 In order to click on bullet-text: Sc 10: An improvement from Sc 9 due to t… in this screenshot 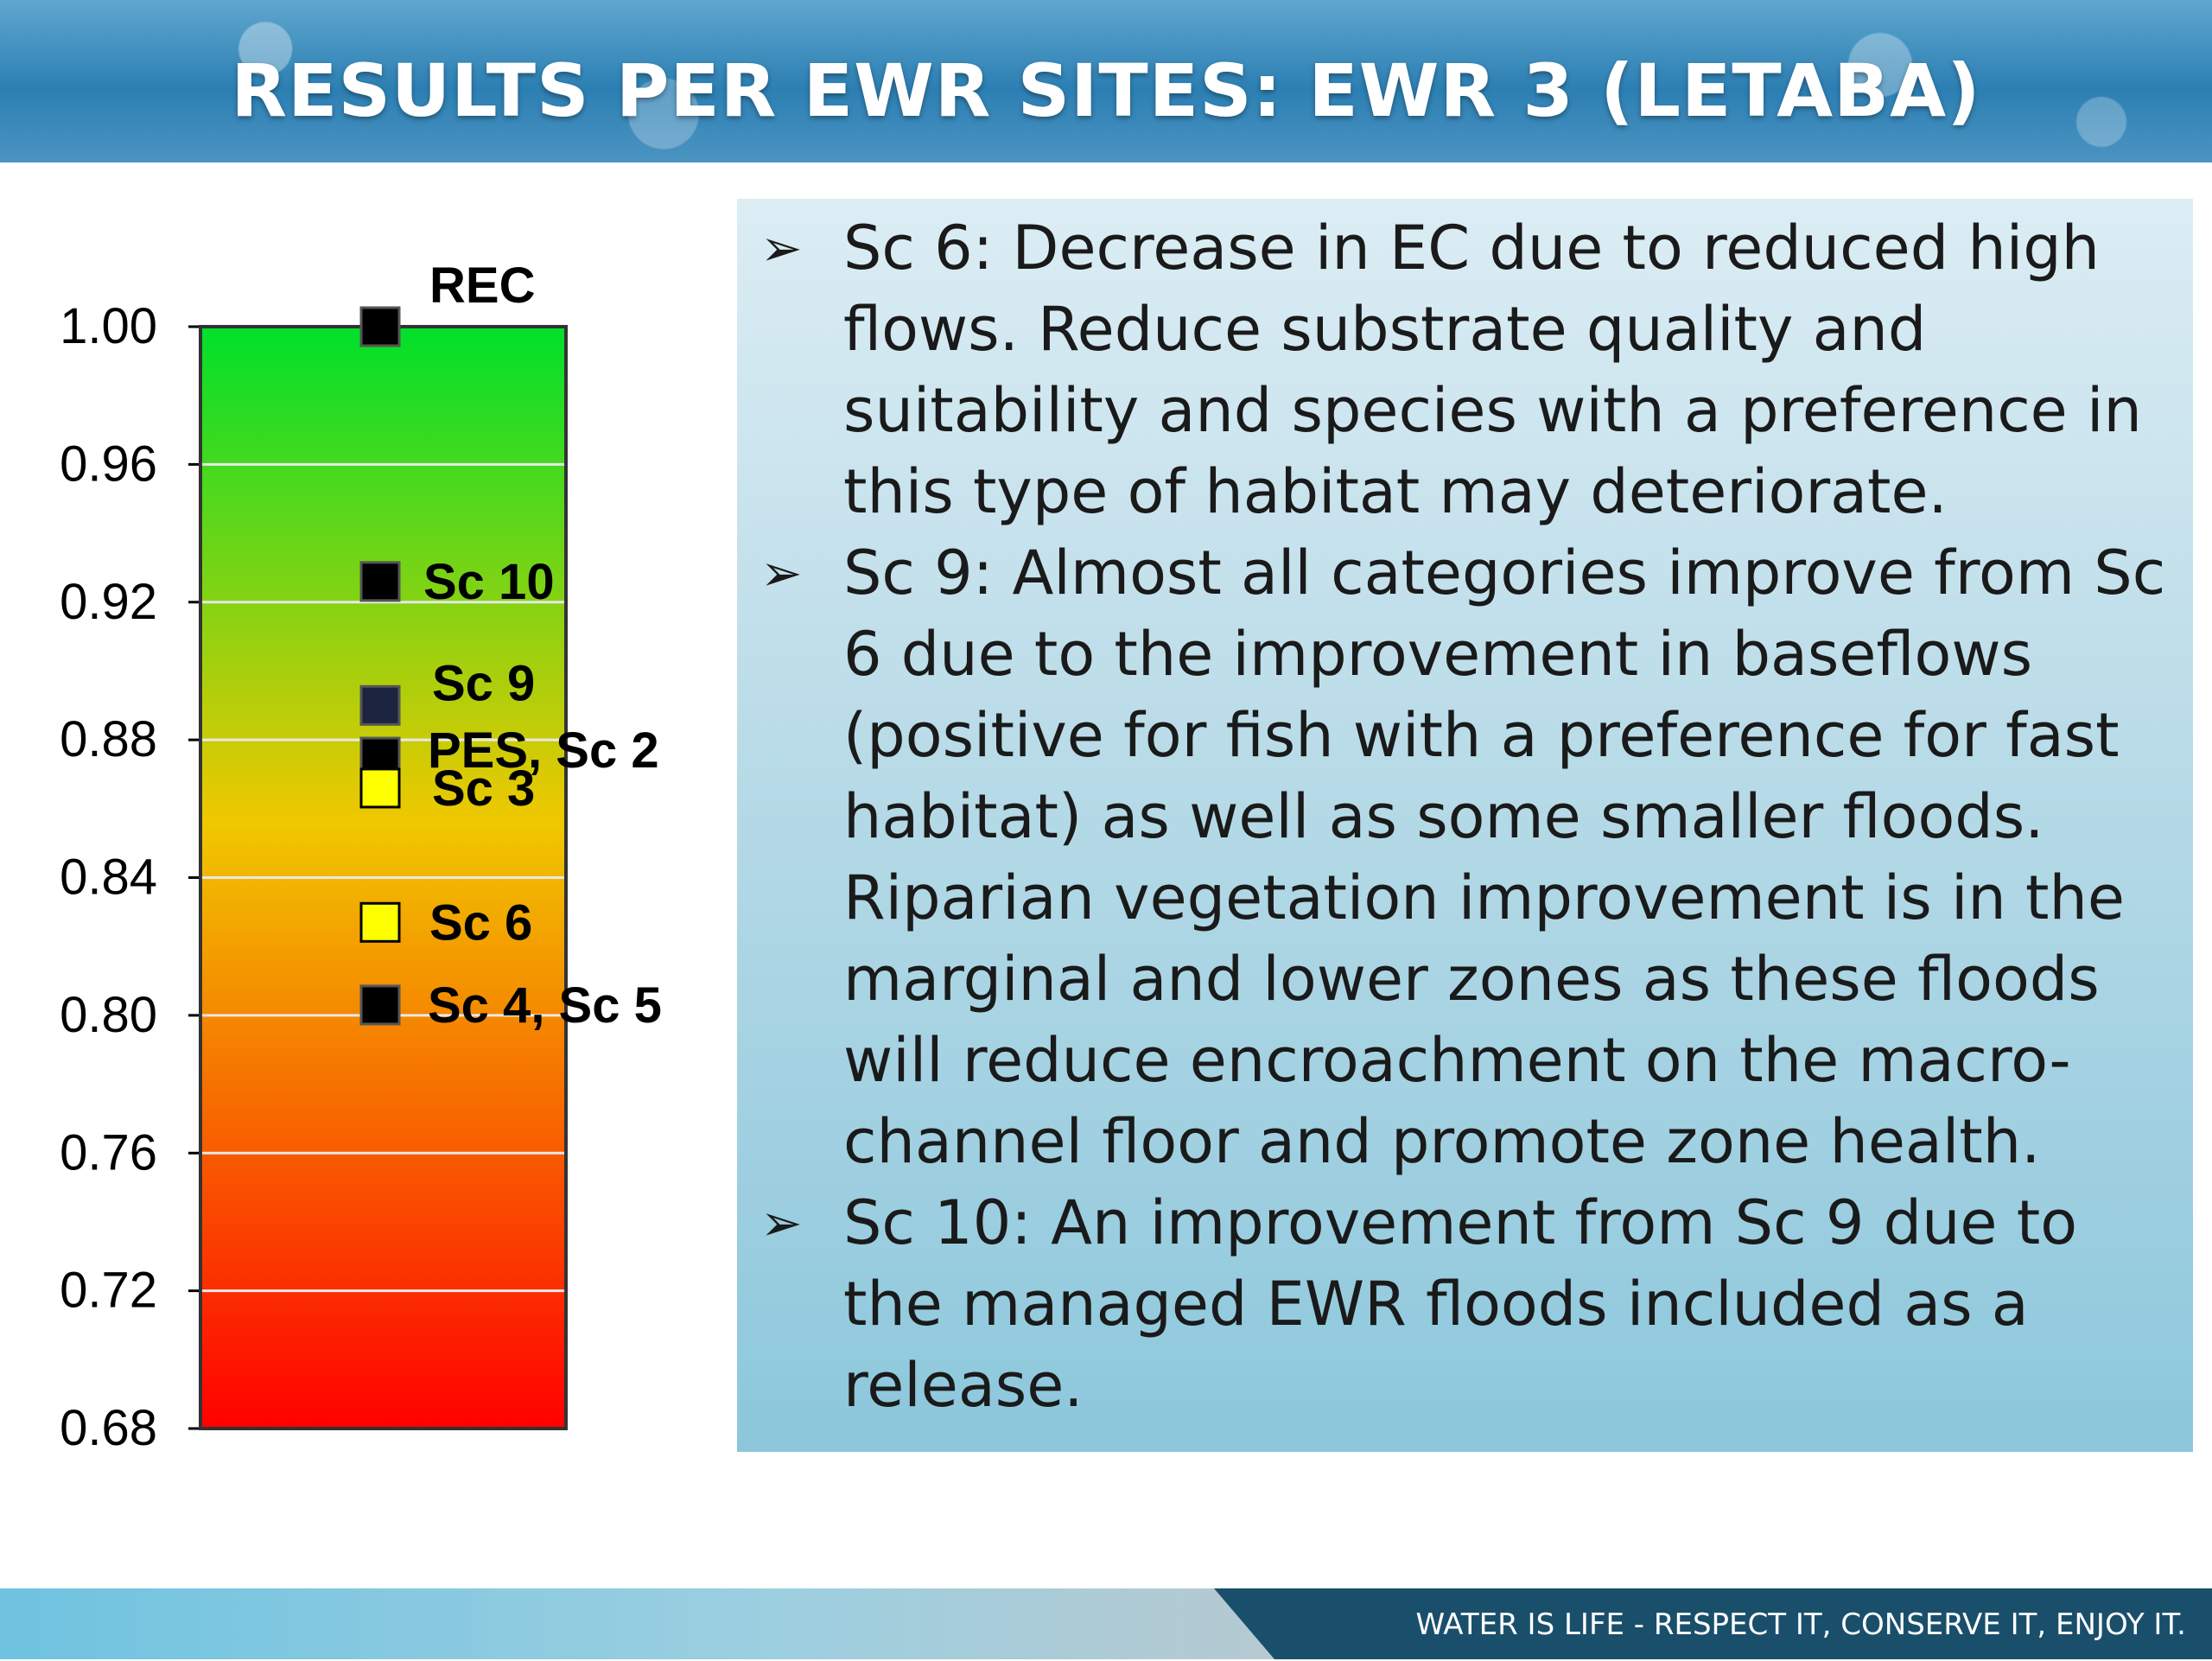, I will do `click(1460, 1304)`.